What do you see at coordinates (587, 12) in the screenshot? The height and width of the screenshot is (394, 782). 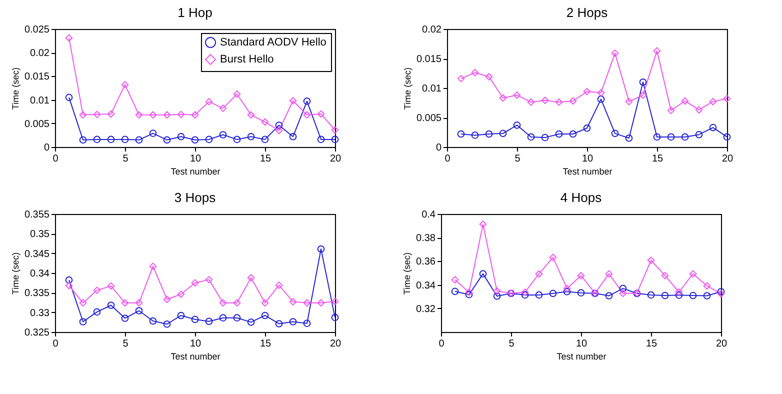 I see `chart-title: 2 Hops` at bounding box center [587, 12].